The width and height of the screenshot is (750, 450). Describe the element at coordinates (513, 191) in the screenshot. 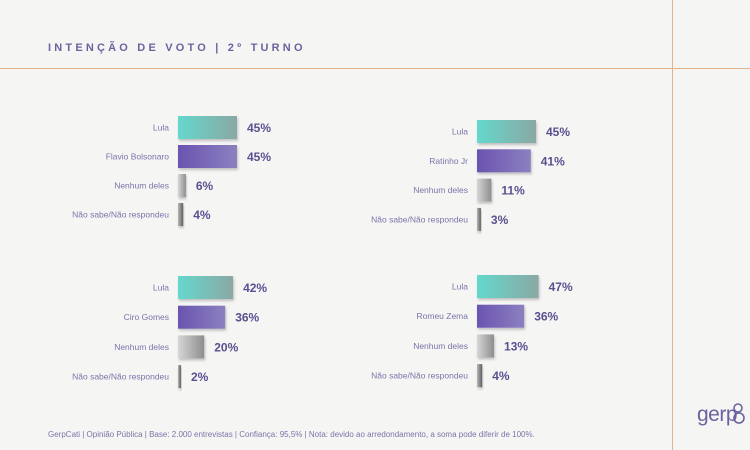

I see `value-label: 11%` at that location.